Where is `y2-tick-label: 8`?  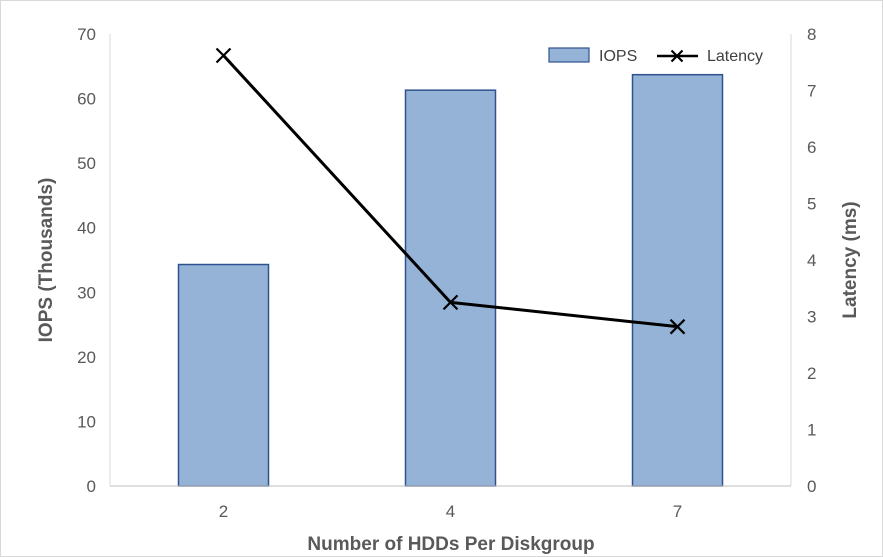
y2-tick-label: 8 is located at coordinates (811, 34).